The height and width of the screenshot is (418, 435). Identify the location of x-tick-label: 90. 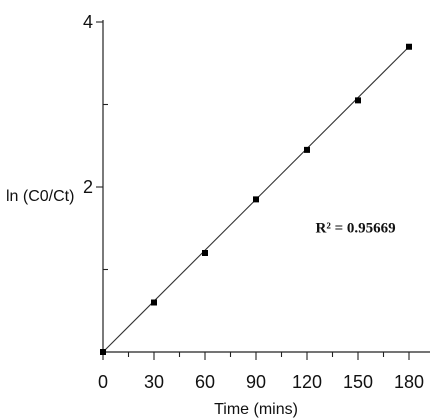
(256, 382).